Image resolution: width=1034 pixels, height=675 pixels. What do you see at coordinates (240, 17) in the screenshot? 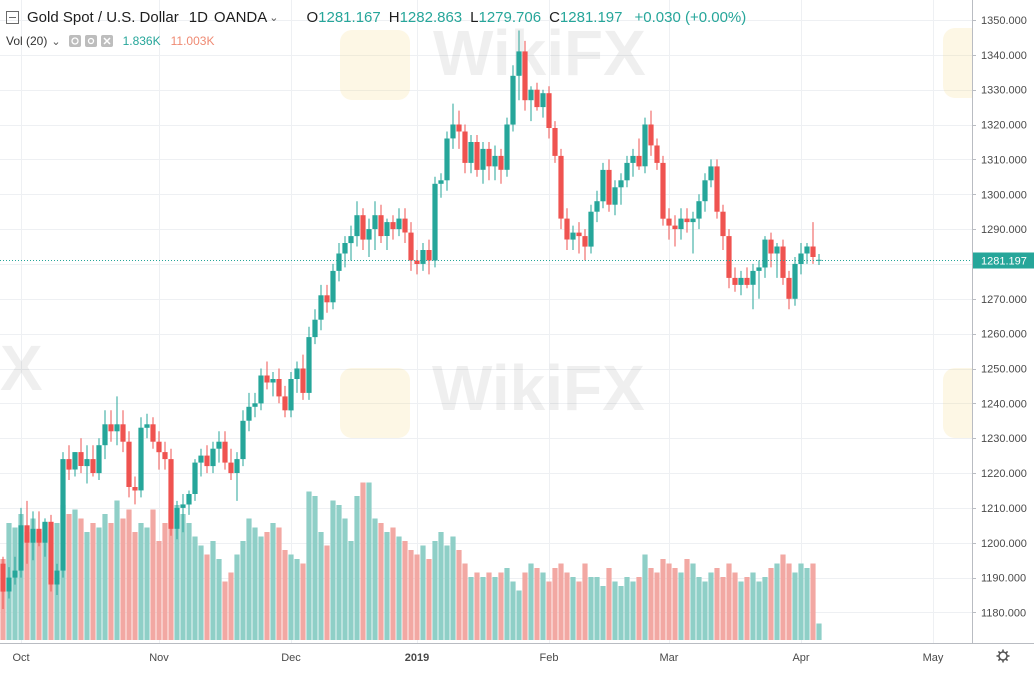
I see `broker-label: OANDA` at bounding box center [240, 17].